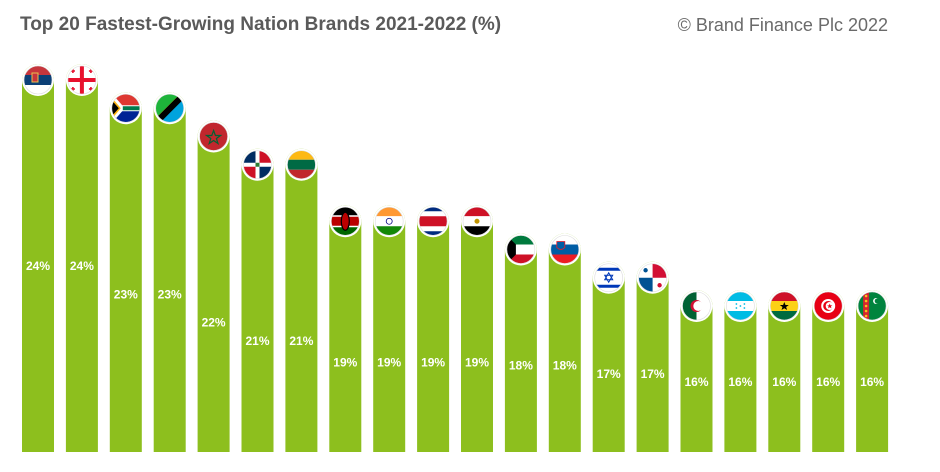 The image size is (940, 472). Describe the element at coordinates (477, 221) in the screenshot. I see `egypt-flag-icon` at that location.